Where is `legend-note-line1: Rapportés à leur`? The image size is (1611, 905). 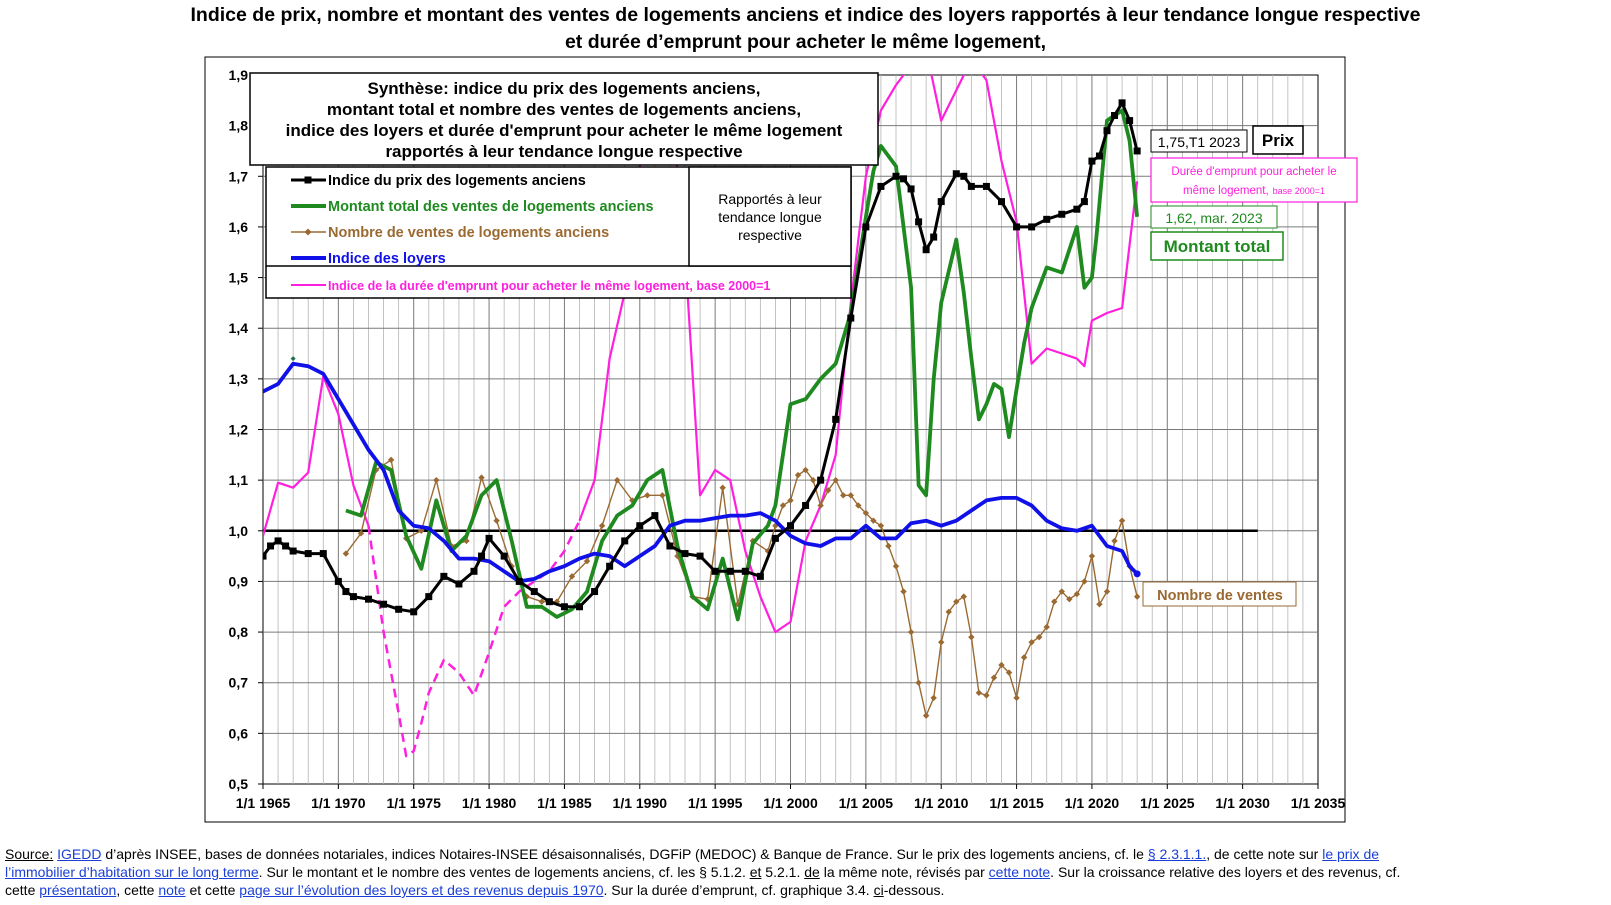 legend-note-line1: Rapportés à leur is located at coordinates (770, 199).